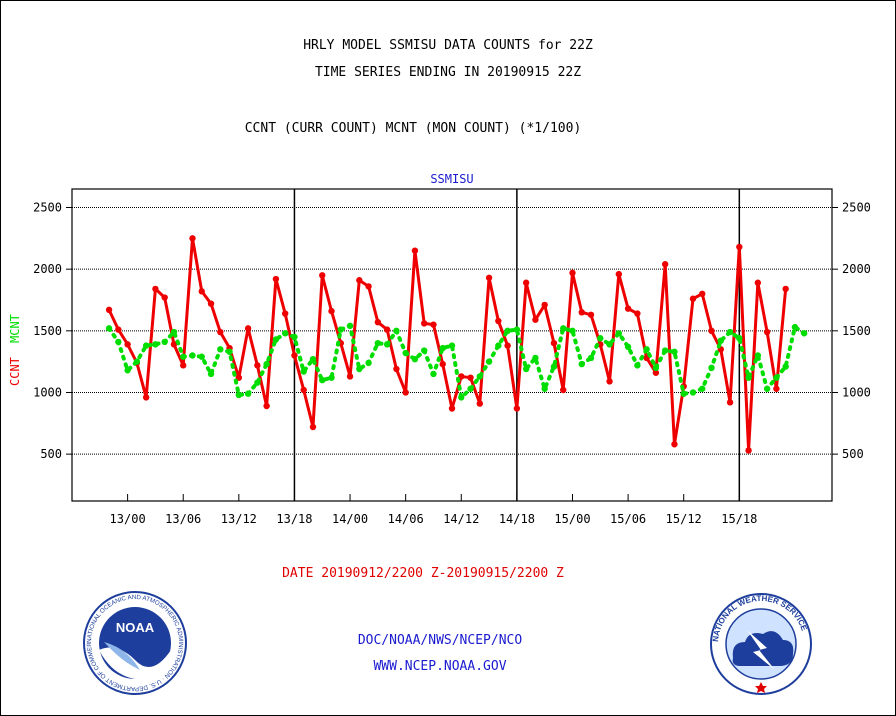  What do you see at coordinates (448, 45) in the screenshot?
I see `header-title: HRLY MODEL SSMISU DATA COUNTS for 22Z` at bounding box center [448, 45].